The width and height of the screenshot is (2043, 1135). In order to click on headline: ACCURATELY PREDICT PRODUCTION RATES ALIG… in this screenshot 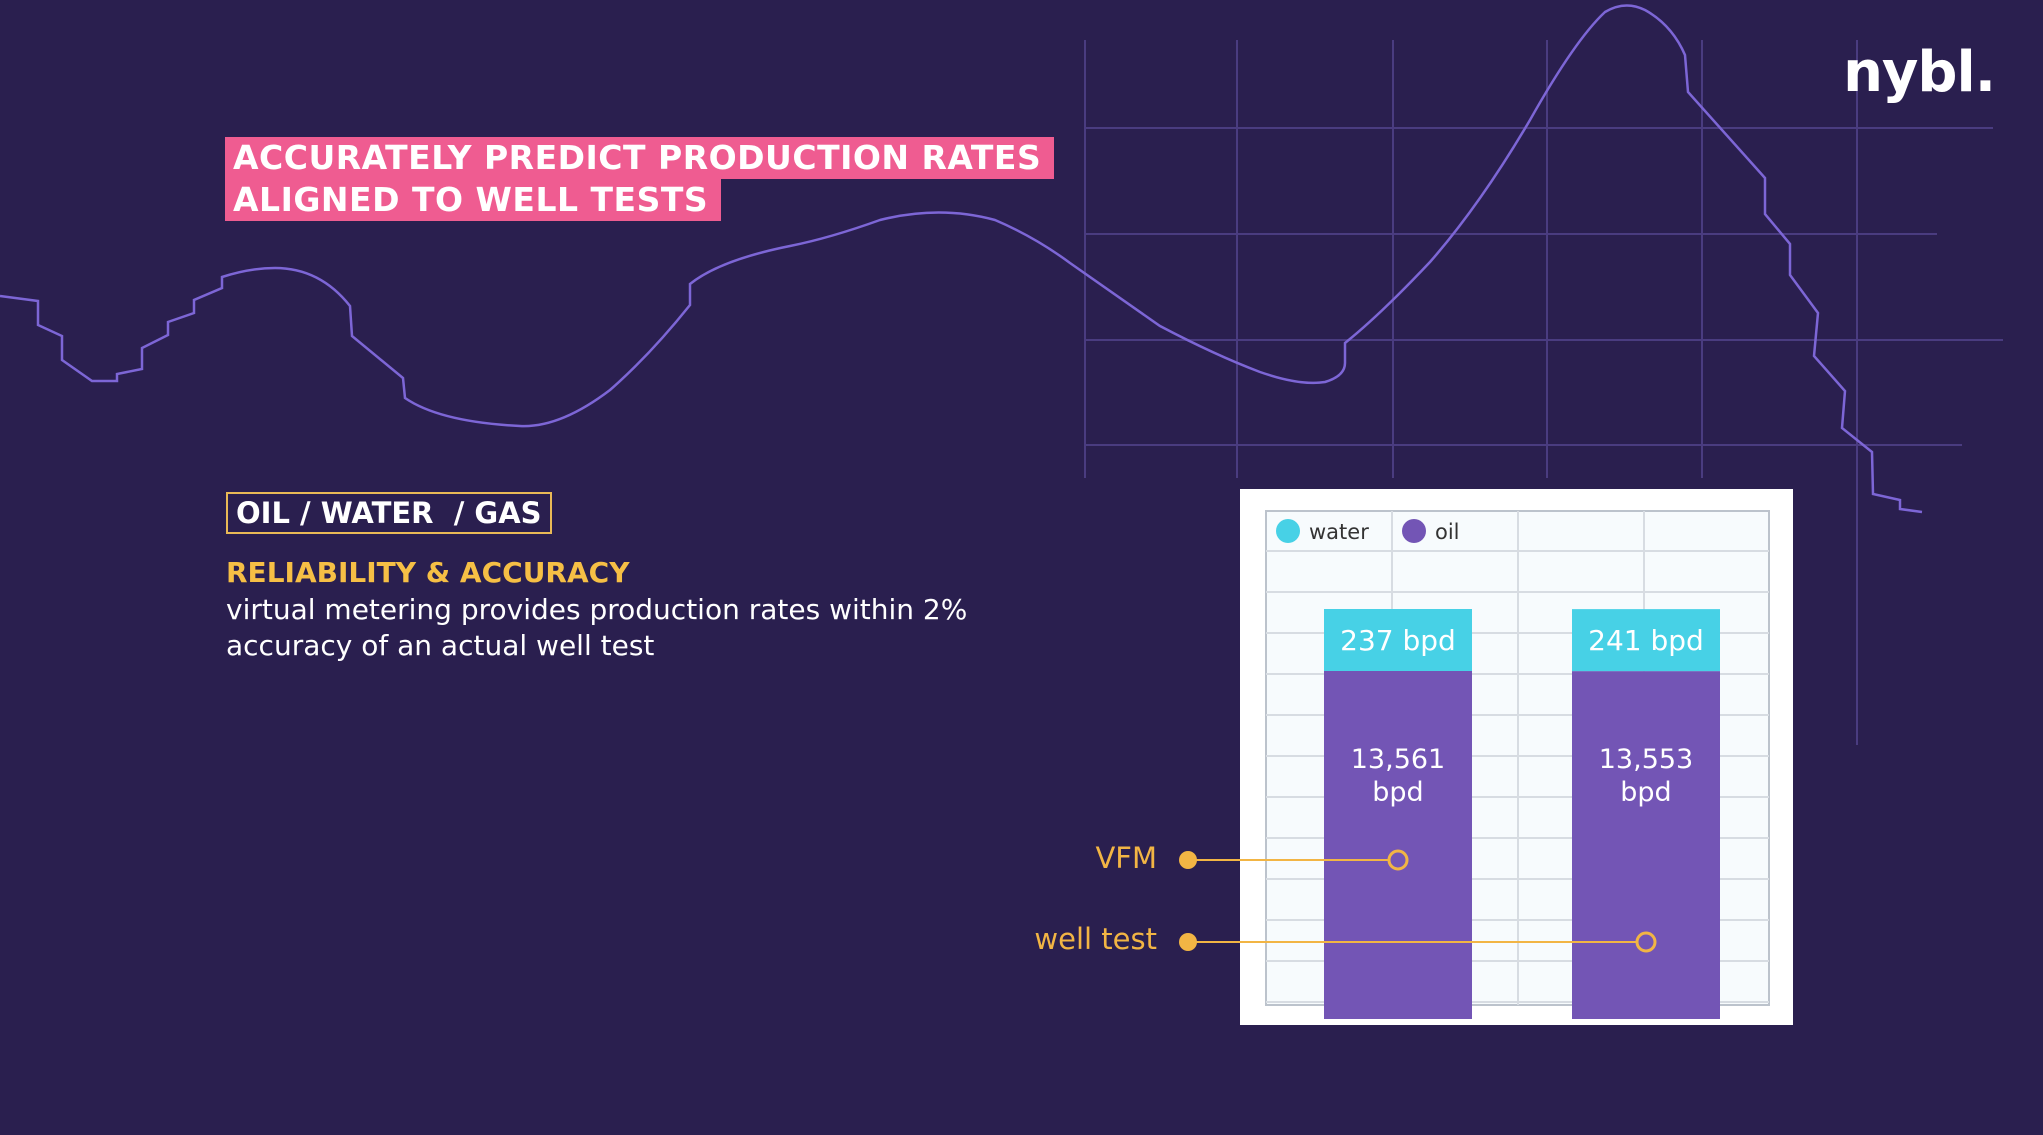, I will do `click(640, 179)`.